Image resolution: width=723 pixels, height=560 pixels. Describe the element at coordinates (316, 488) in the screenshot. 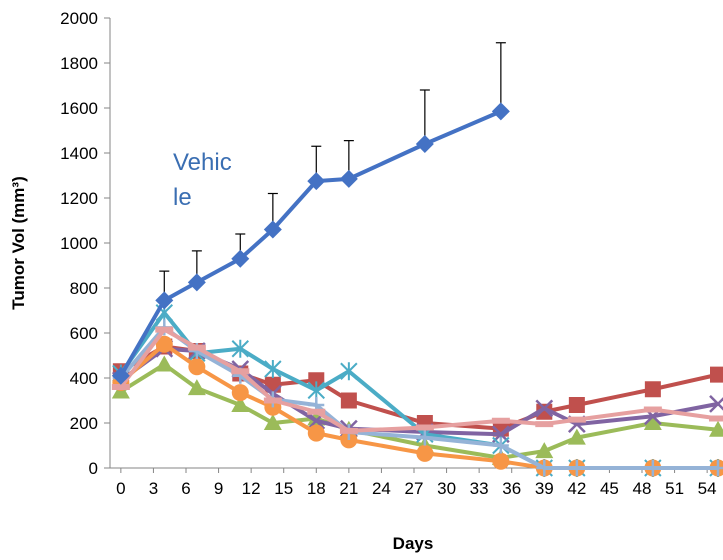

I see `x-tick-label: 18` at that location.